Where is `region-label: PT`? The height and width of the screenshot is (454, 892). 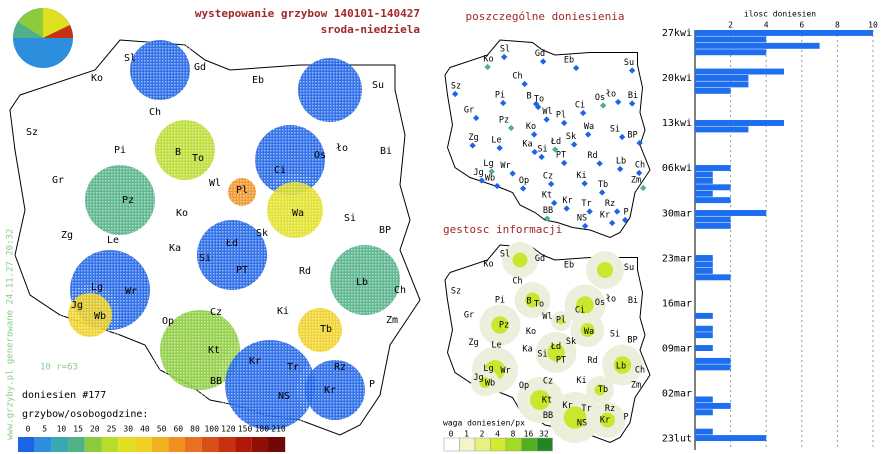
region-label: PT is located at coordinates (561, 156).